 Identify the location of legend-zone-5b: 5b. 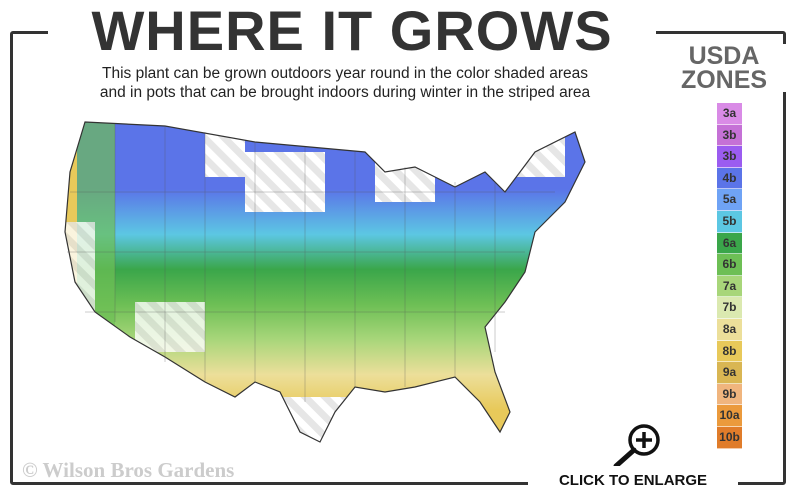
(729, 221).